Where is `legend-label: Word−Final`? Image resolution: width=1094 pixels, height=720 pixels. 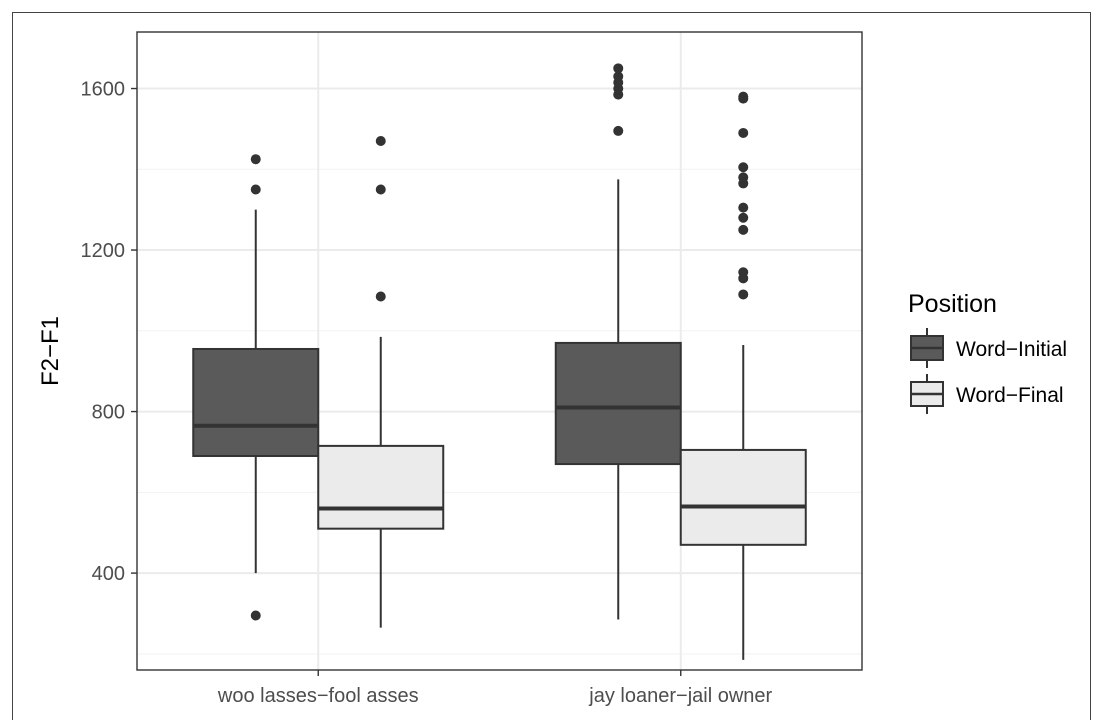 legend-label: Word−Final is located at coordinates (1010, 395).